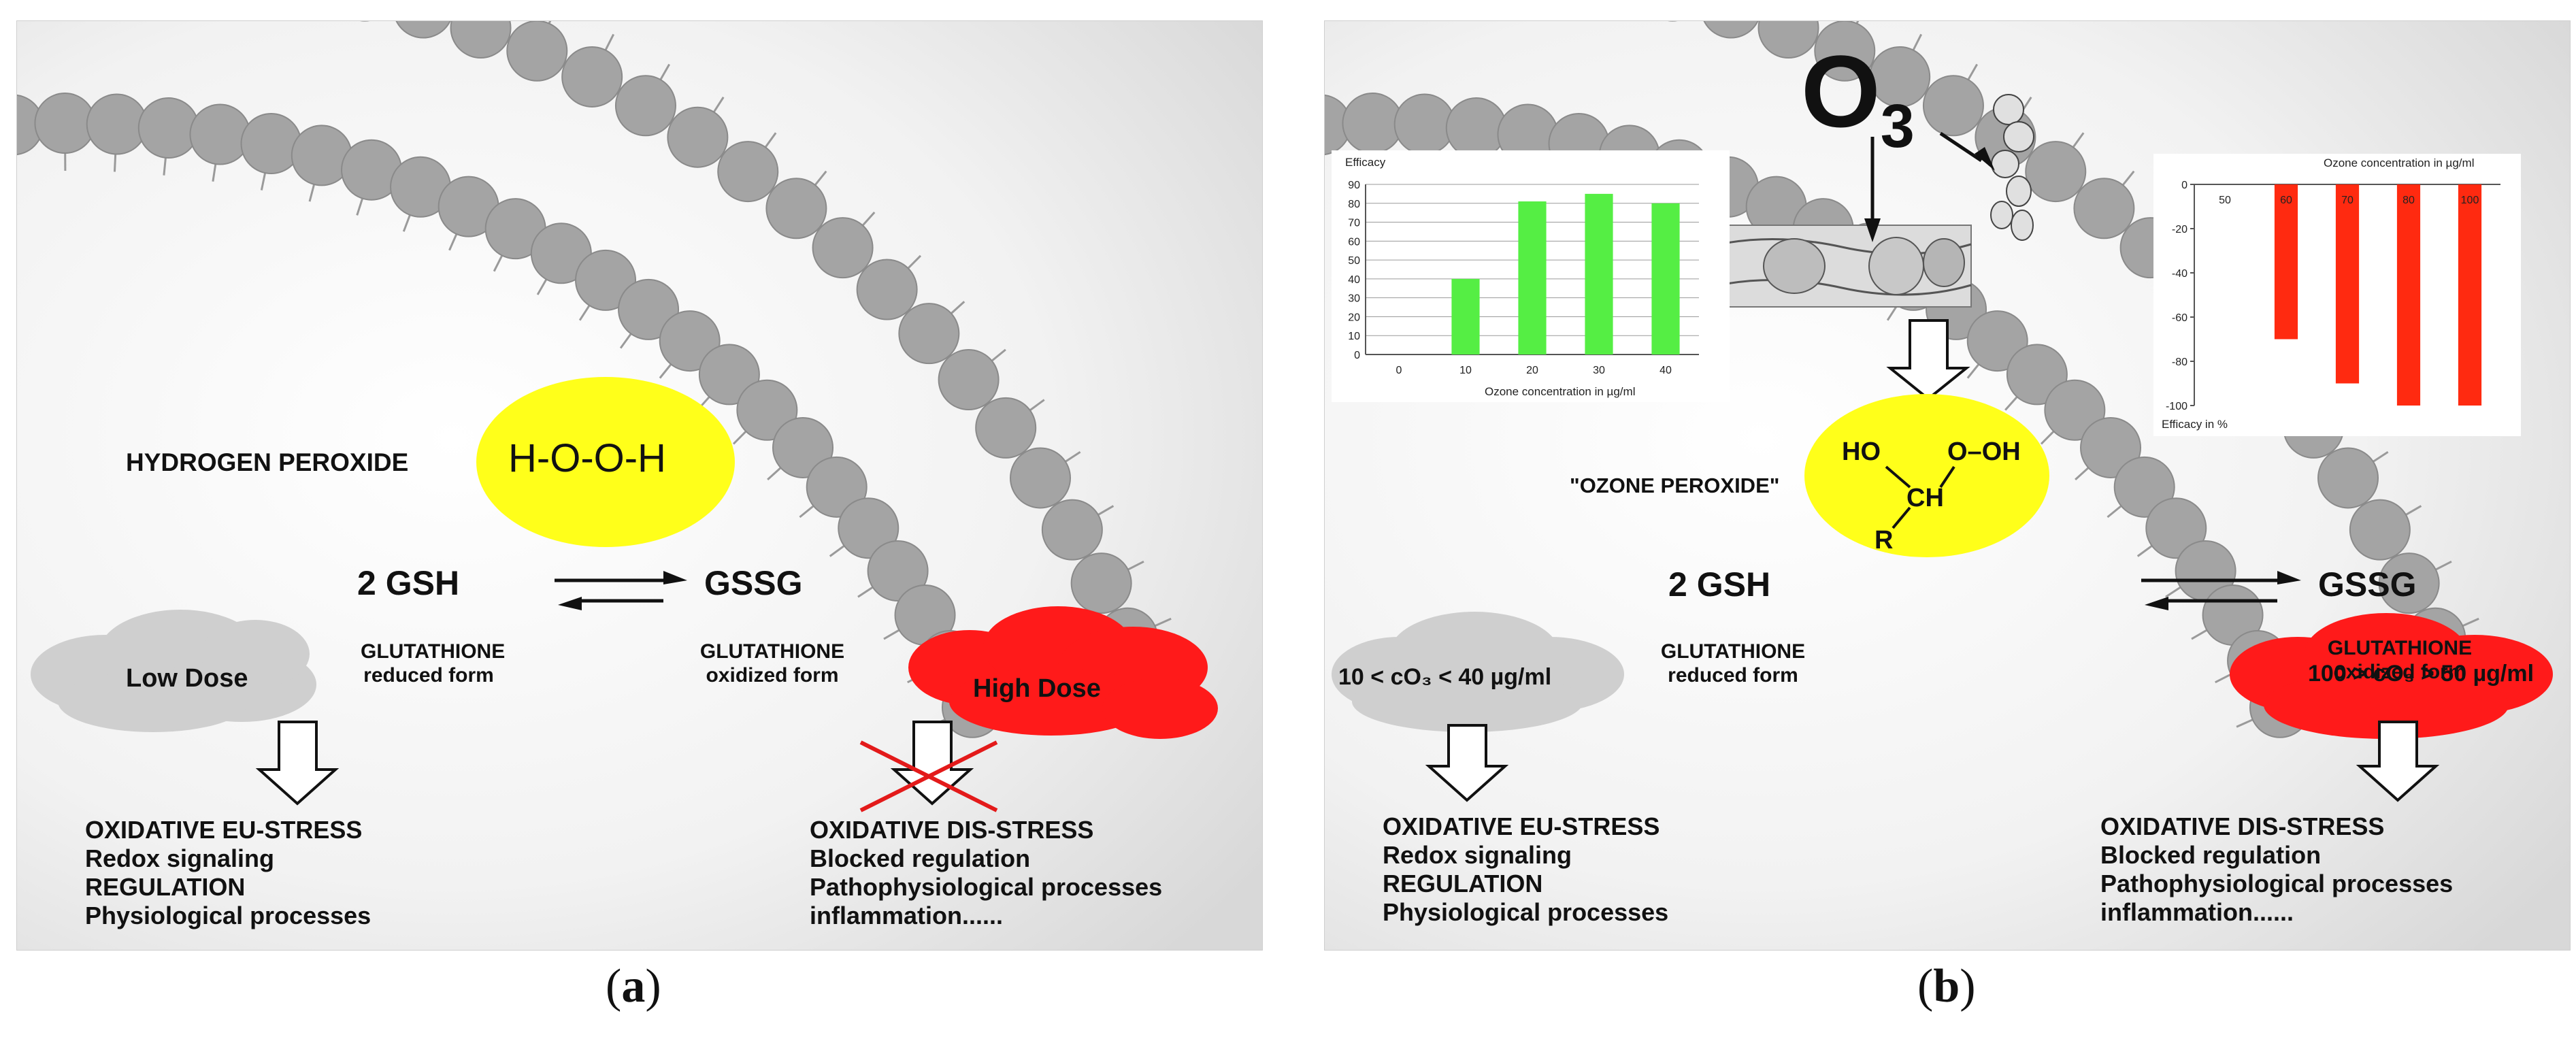  I want to click on molecule-bonds, so click(1920, 497).